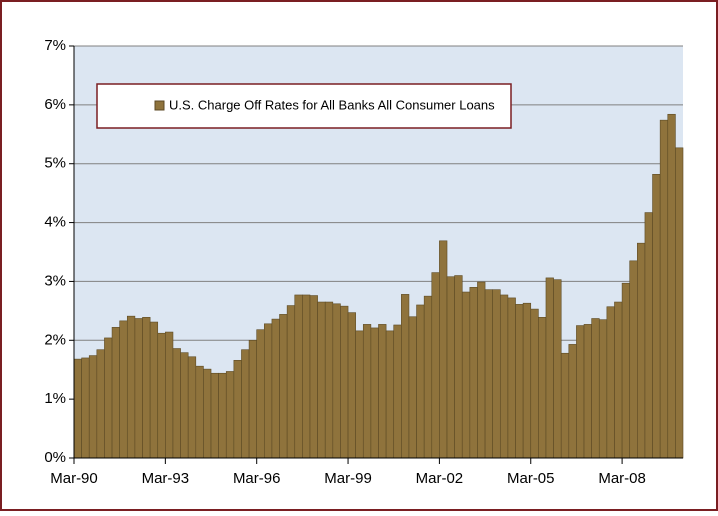 The image size is (718, 516). Describe the element at coordinates (55, 222) in the screenshot. I see `y-tick-label: 4%` at that location.